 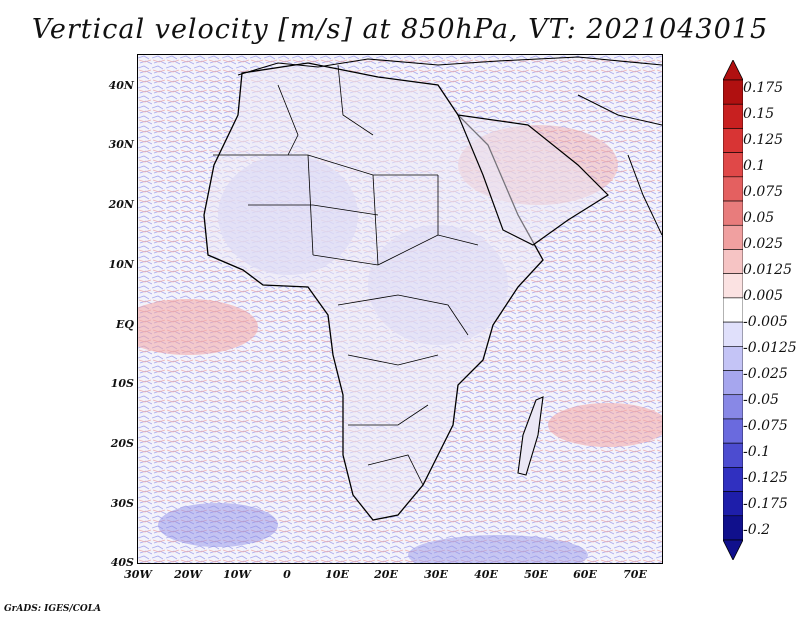 What do you see at coordinates (585, 574) in the screenshot?
I see `lon-label: 60E` at bounding box center [585, 574].